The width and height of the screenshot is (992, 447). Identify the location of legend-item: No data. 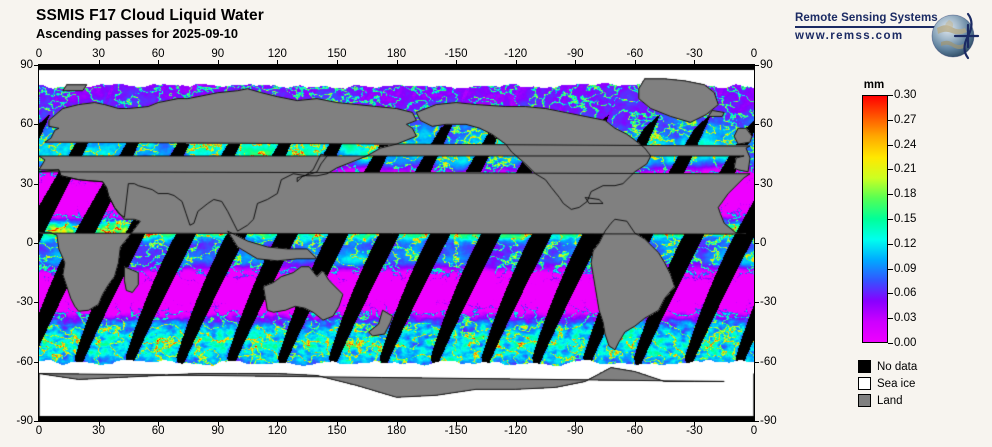
(887, 366).